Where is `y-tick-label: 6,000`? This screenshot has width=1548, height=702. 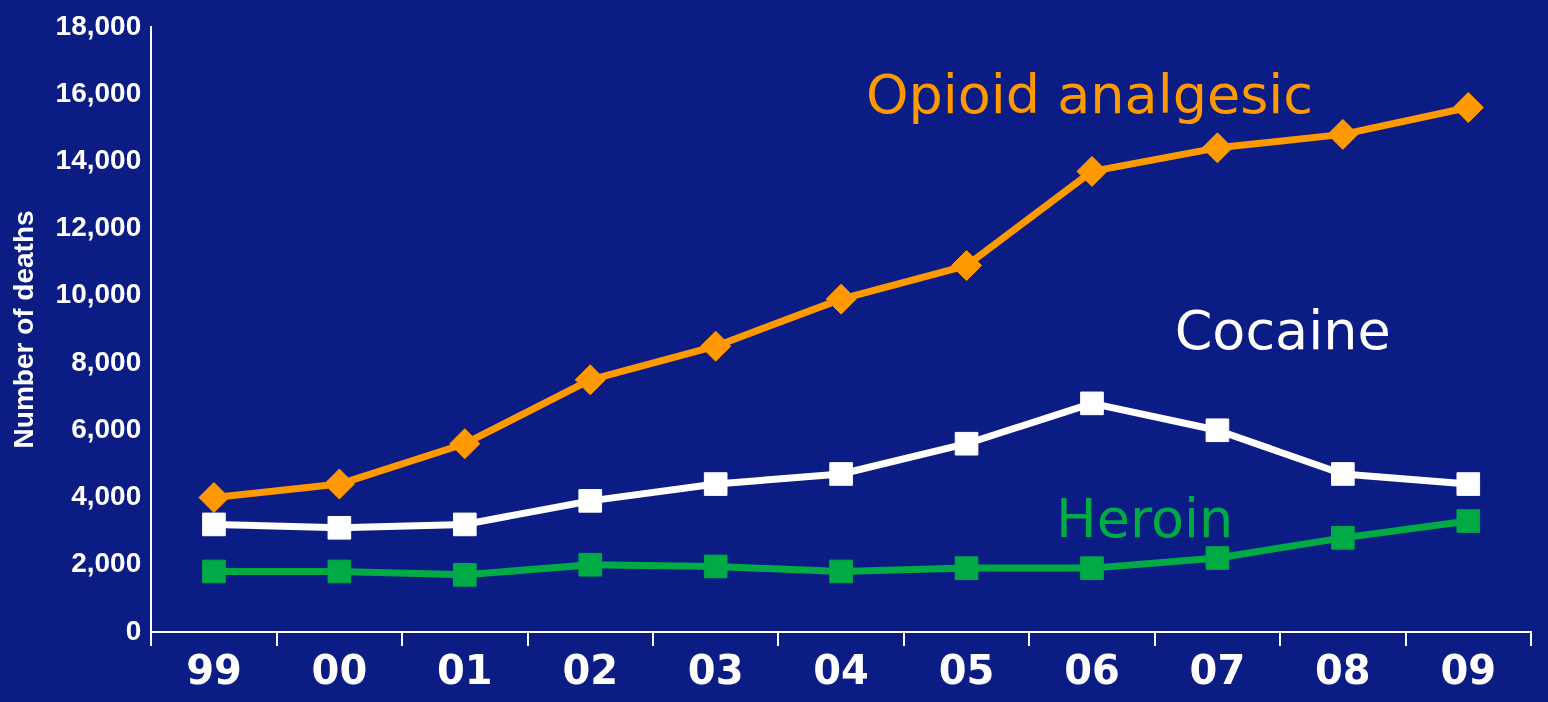 y-tick-label: 6,000 is located at coordinates (106, 428).